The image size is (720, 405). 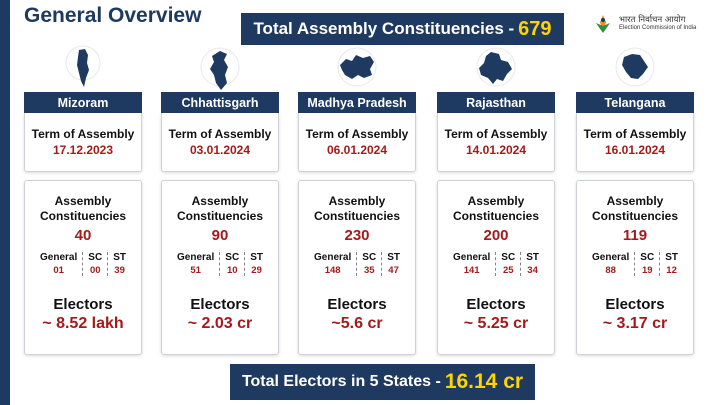 What do you see at coordinates (5, 202) in the screenshot?
I see `left-accent-bar` at bounding box center [5, 202].